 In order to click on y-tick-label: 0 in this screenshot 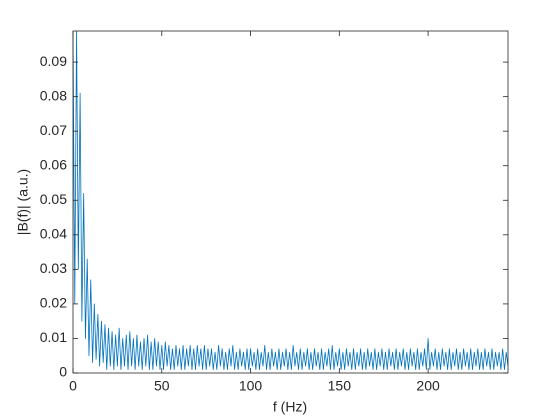, I will do `click(63, 372)`.